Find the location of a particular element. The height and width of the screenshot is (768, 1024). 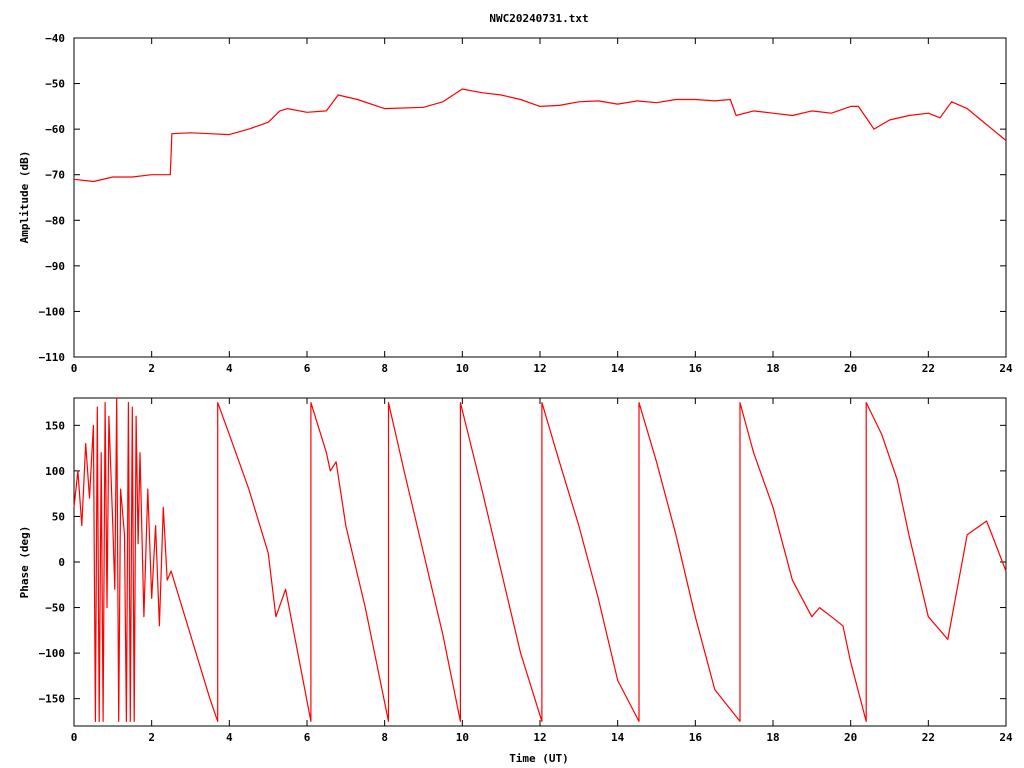

amplitude-y-tick-label: −80 is located at coordinates (55, 220).